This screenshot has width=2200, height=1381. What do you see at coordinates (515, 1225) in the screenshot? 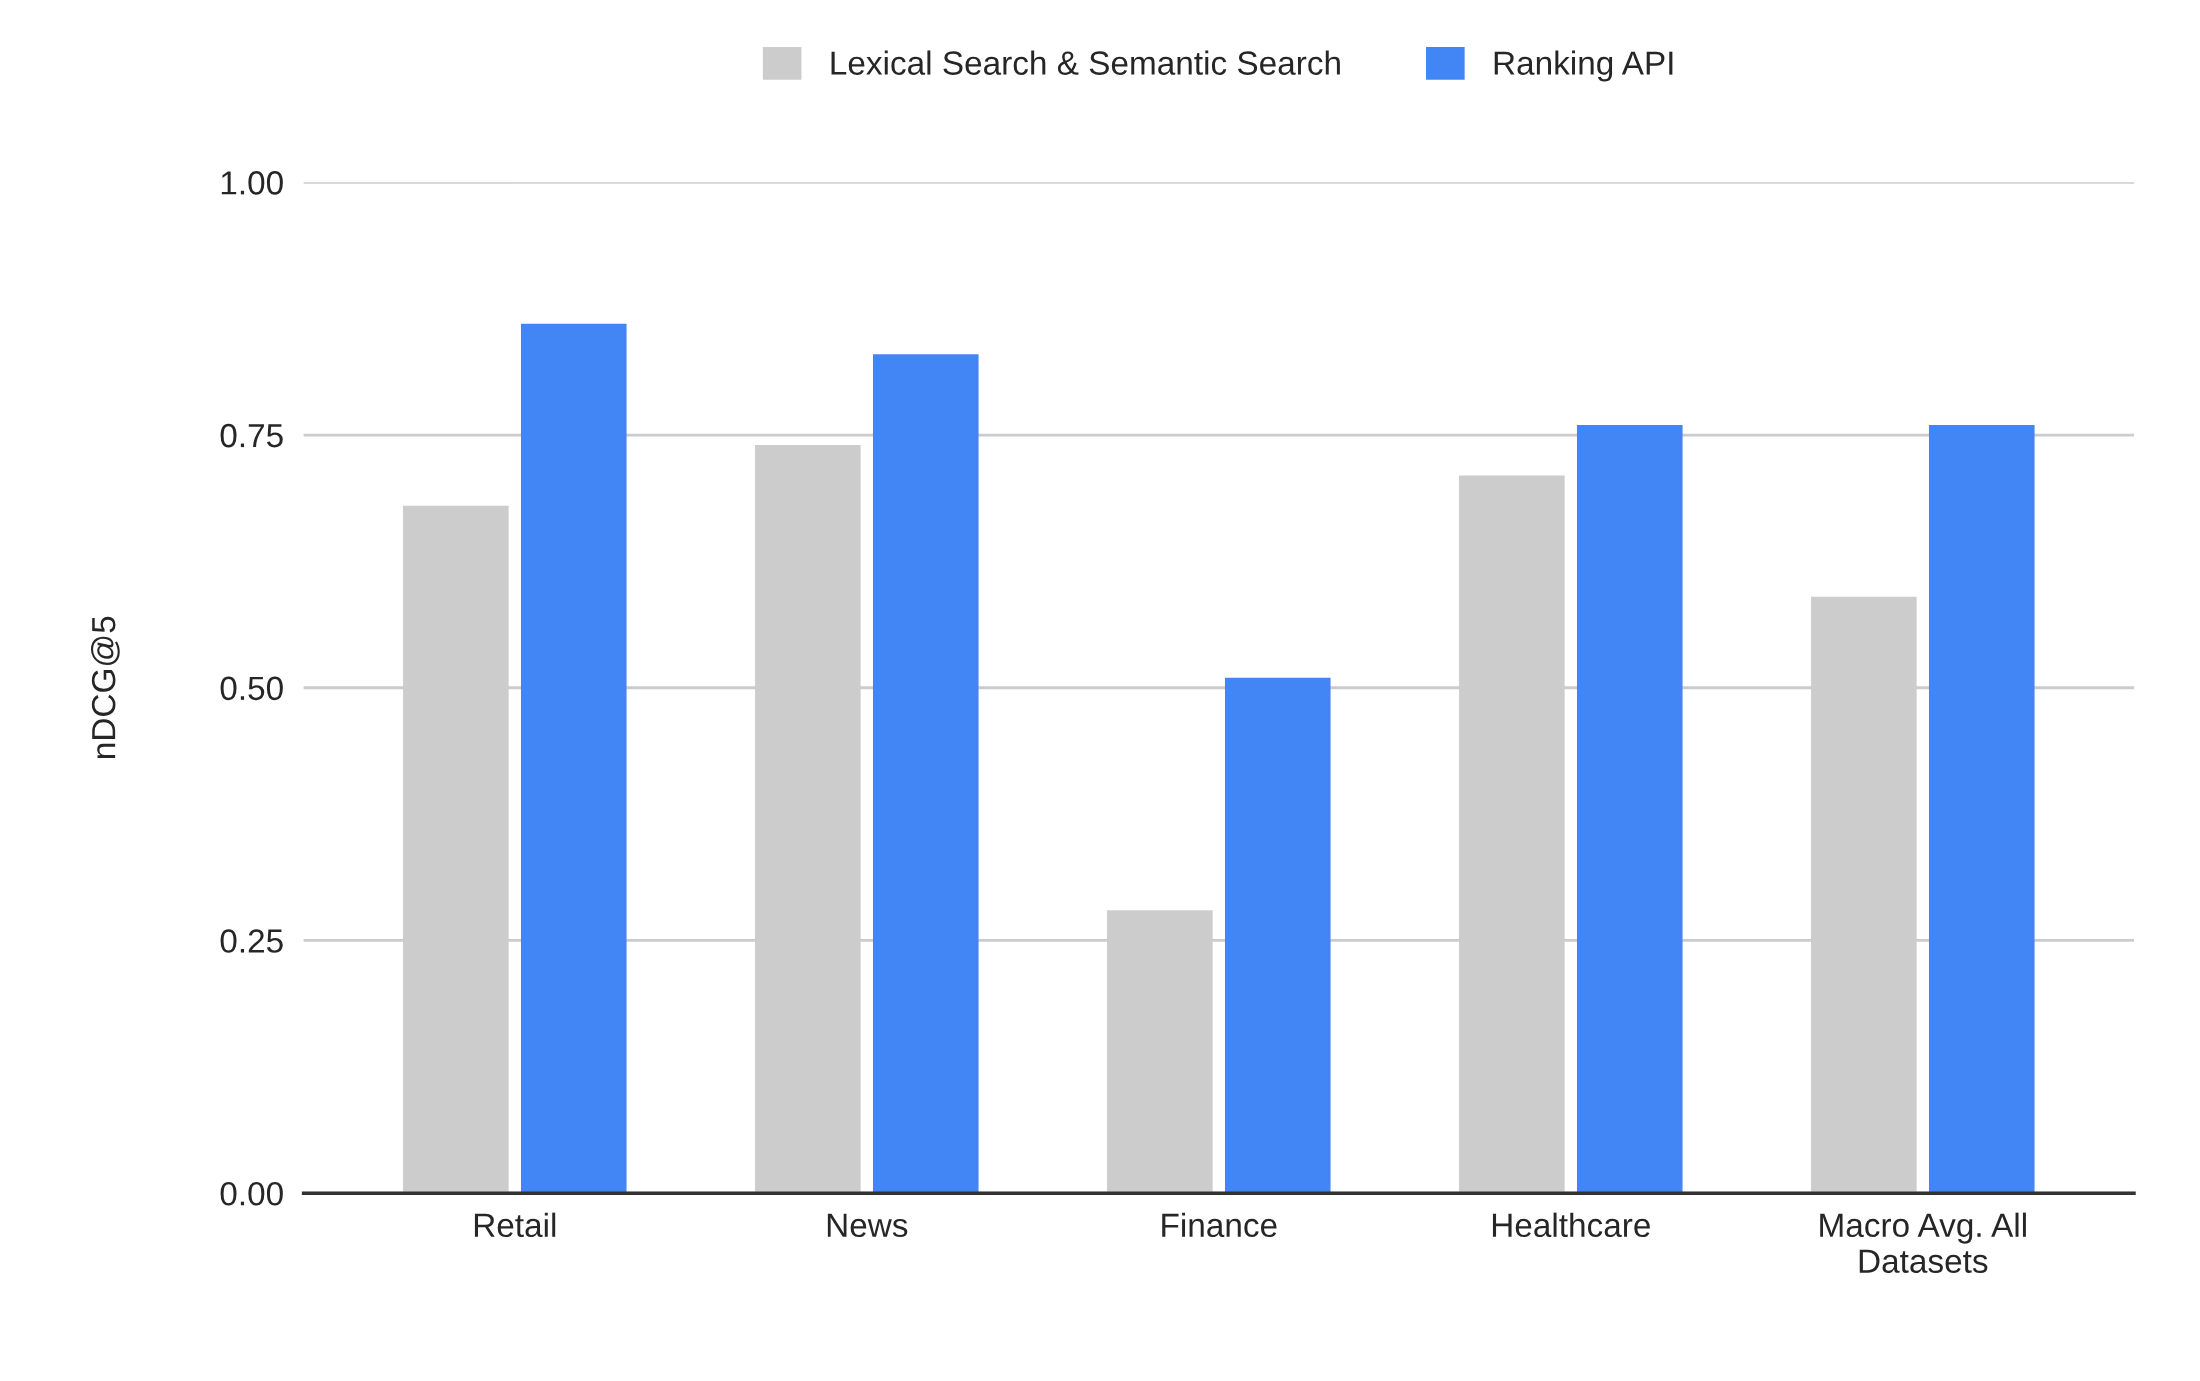
I see `x-tick-label: Retail` at bounding box center [515, 1225].